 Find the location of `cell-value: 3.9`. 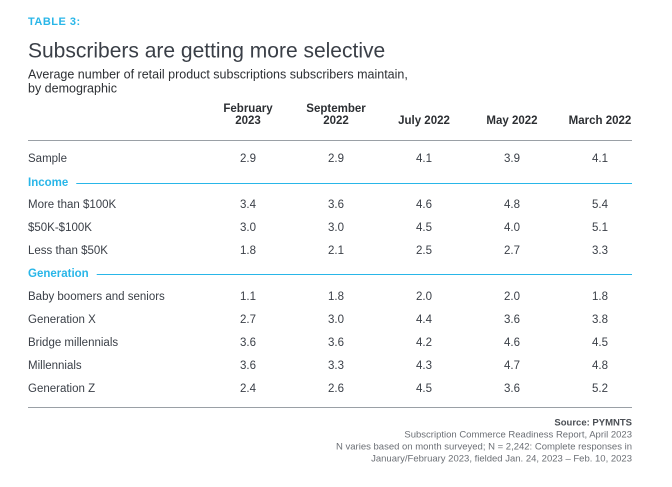

cell-value: 3.9 is located at coordinates (512, 159).